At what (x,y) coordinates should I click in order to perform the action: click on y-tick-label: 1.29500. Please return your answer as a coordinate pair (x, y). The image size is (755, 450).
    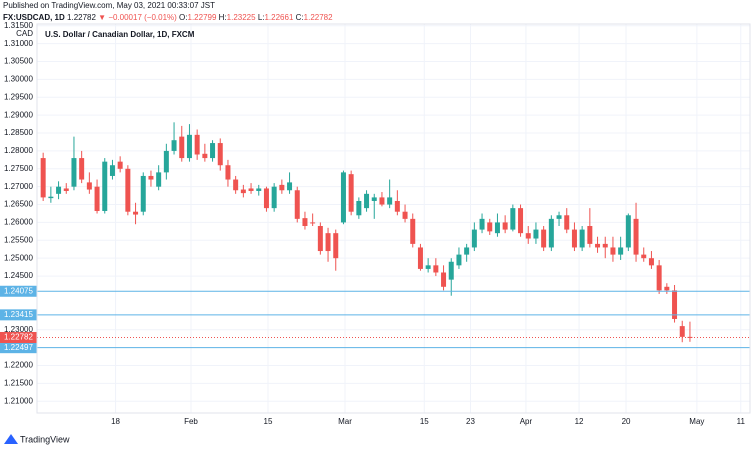
    Looking at the image, I should click on (18, 96).